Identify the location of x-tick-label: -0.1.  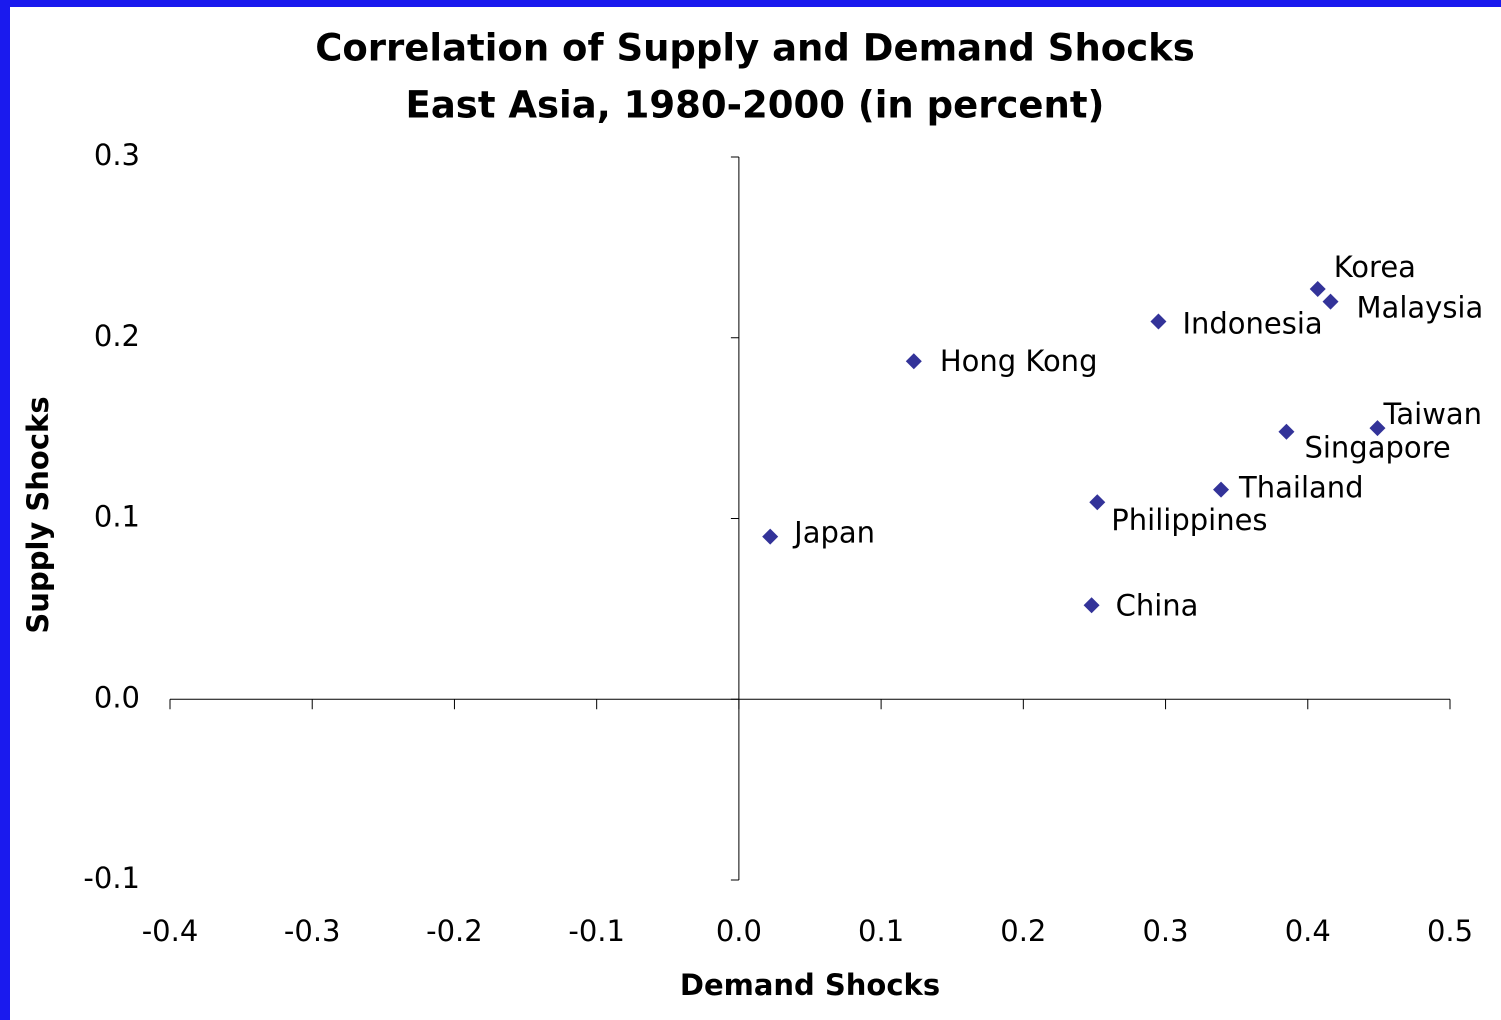
(596, 931).